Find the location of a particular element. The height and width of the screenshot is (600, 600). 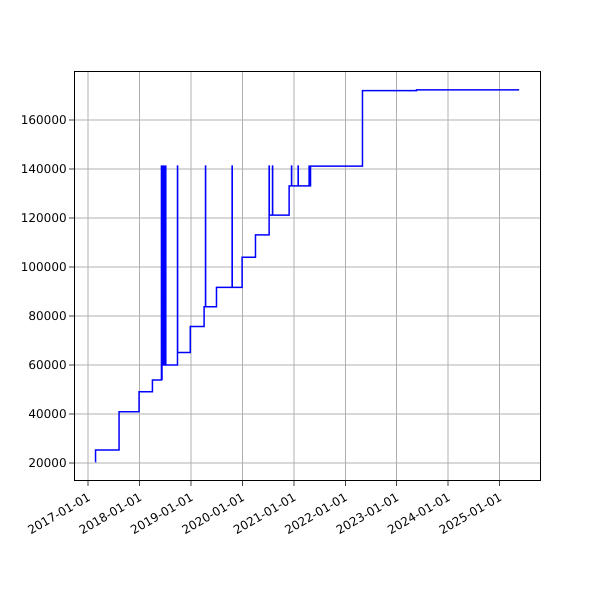

y-tick-label: 80000 is located at coordinates (47, 316).